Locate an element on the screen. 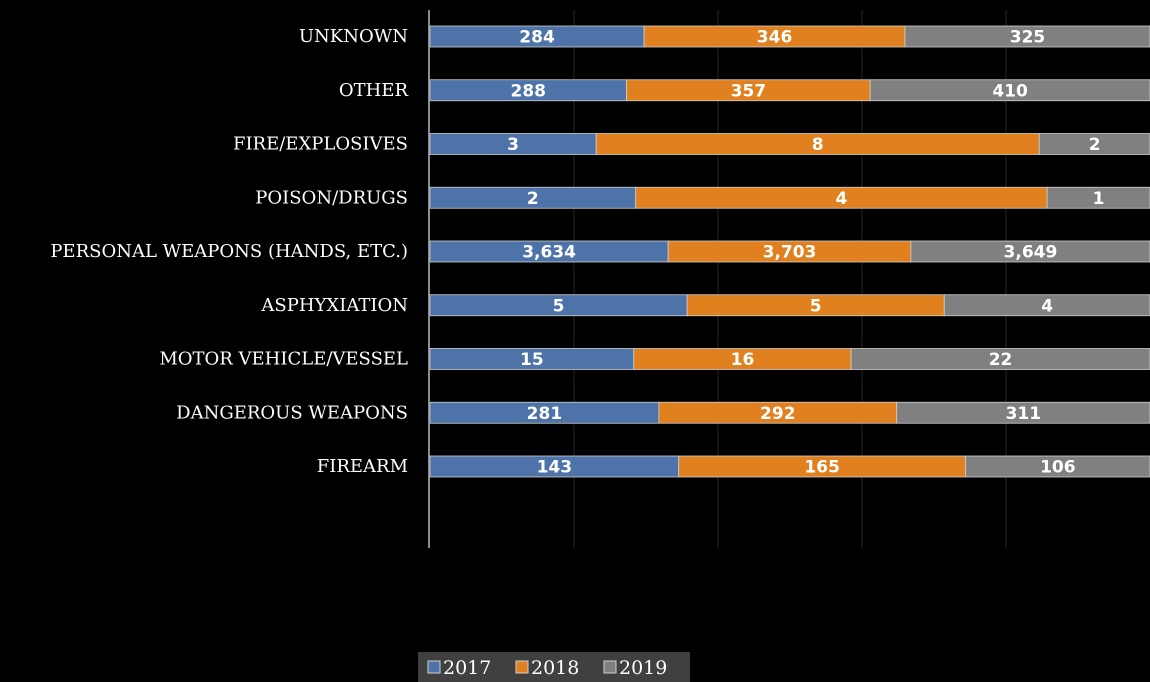 The width and height of the screenshot is (1150, 682). category-label-firearm: FIREARM is located at coordinates (362, 466).